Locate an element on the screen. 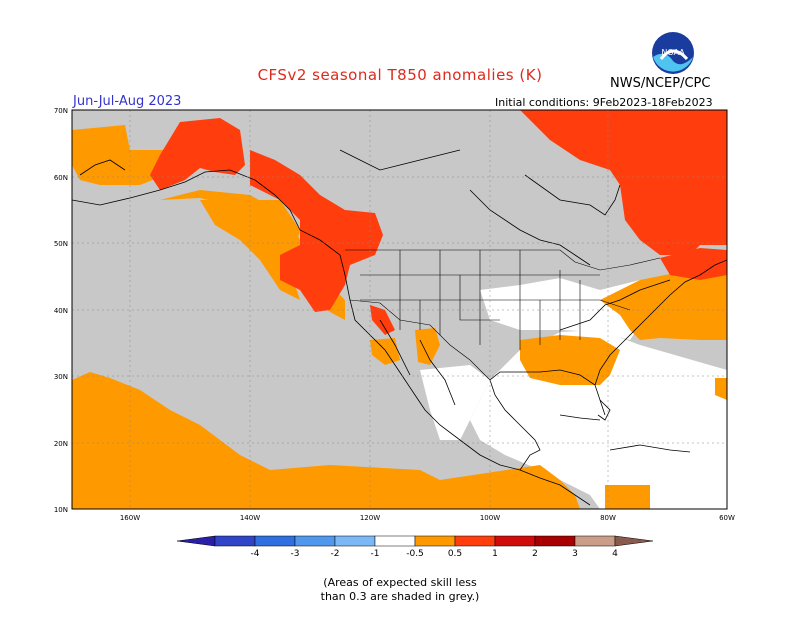 This screenshot has height=618, width=800. lon-label: 80W is located at coordinates (608, 518).